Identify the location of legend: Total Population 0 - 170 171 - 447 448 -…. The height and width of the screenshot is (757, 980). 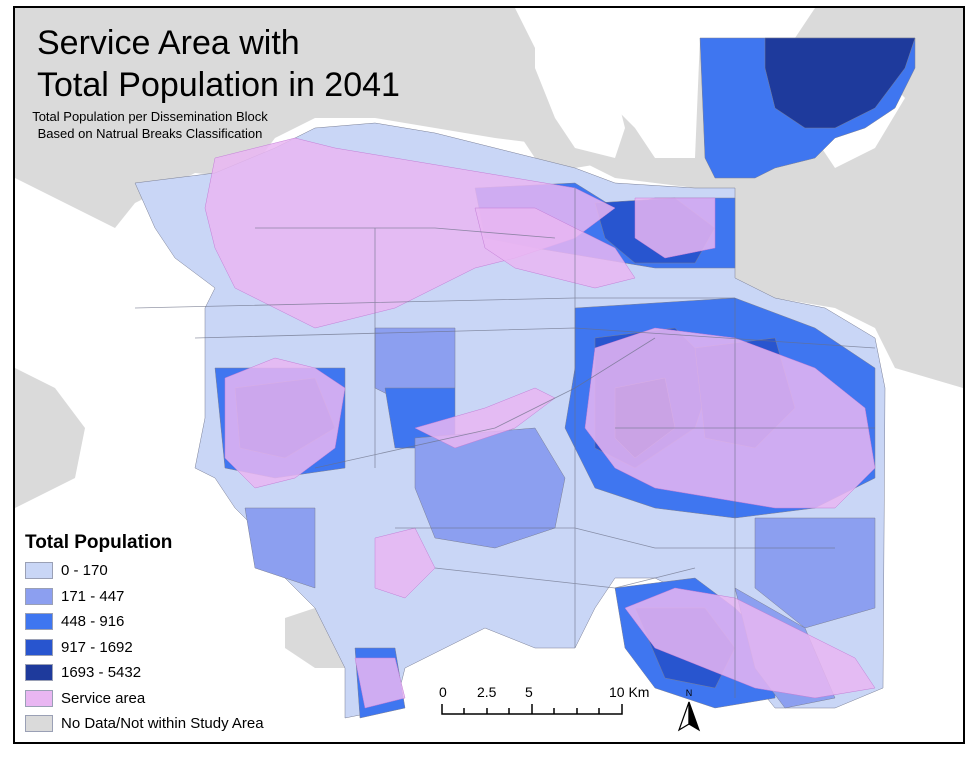
(144, 634).